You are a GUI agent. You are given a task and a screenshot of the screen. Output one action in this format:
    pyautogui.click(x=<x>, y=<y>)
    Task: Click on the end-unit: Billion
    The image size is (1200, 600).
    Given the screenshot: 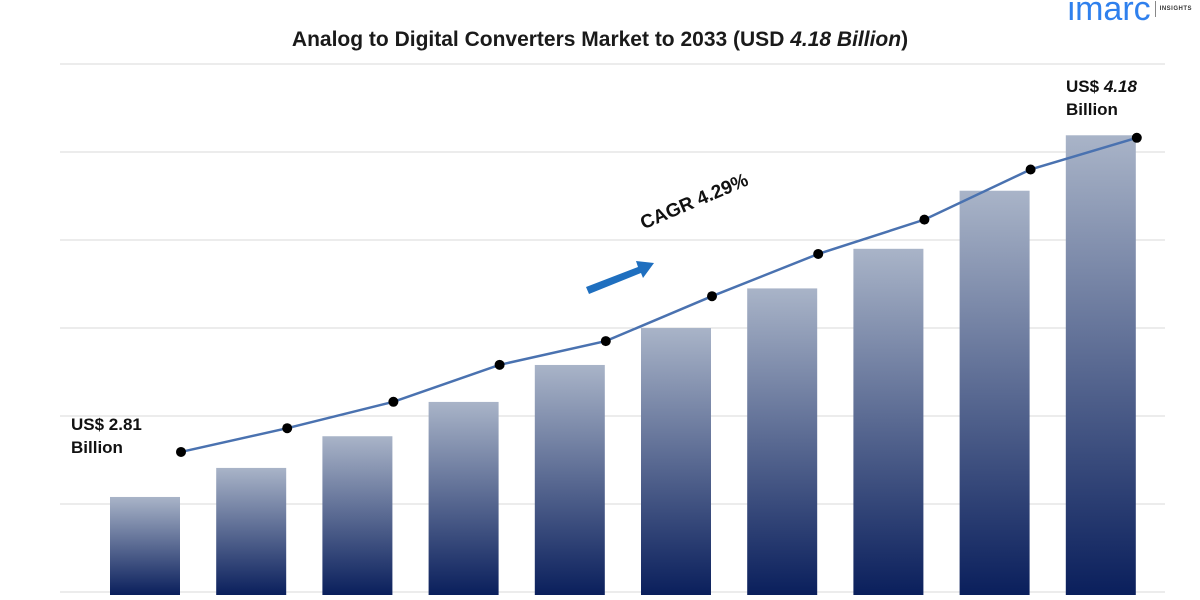 What is the action you would take?
    pyautogui.click(x=1092, y=109)
    